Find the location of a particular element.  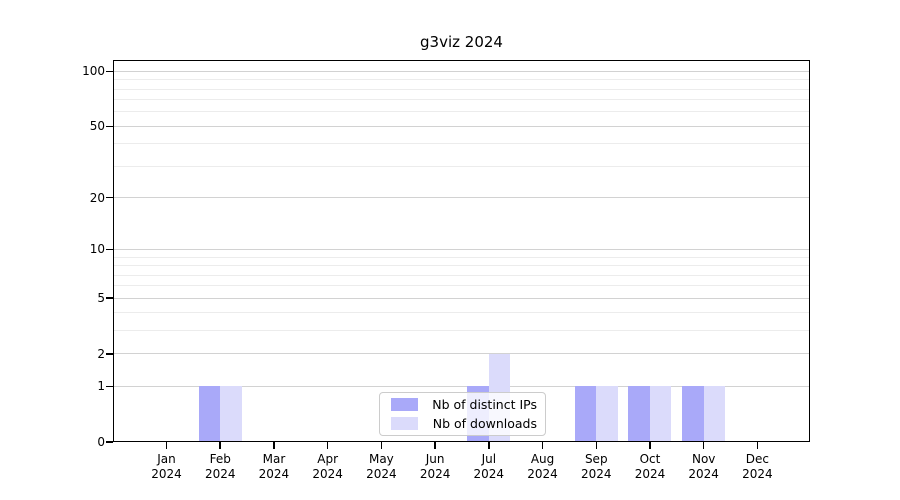

legend-label-distinct-ips: Nb of distinct IPs is located at coordinates (484, 404).